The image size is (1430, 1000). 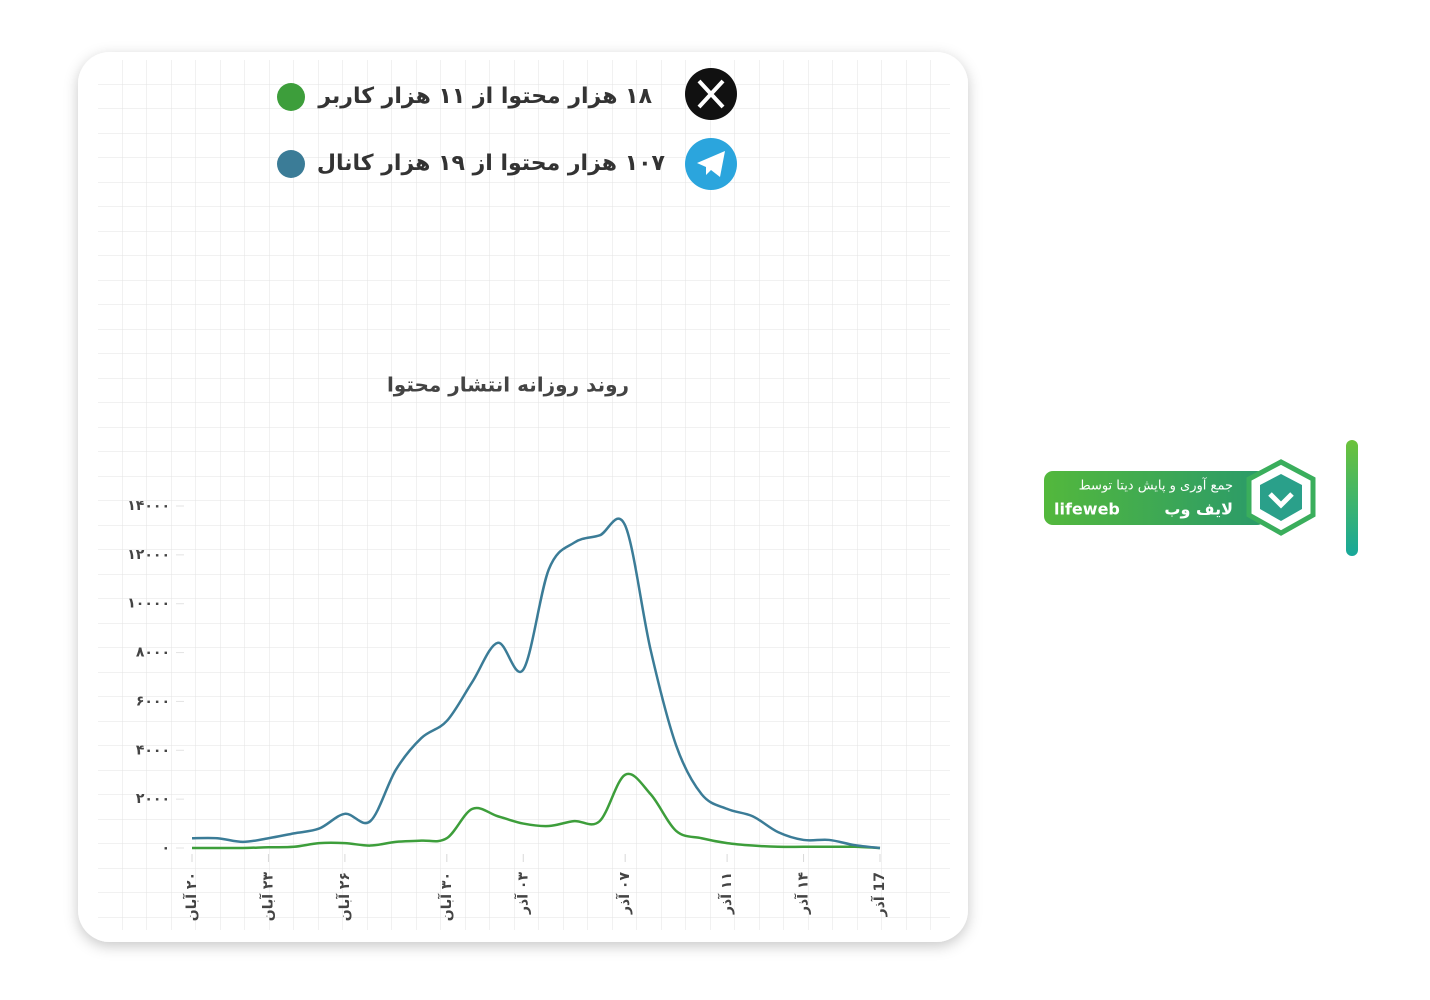 I want to click on brand-box, so click(x=1155, y=498).